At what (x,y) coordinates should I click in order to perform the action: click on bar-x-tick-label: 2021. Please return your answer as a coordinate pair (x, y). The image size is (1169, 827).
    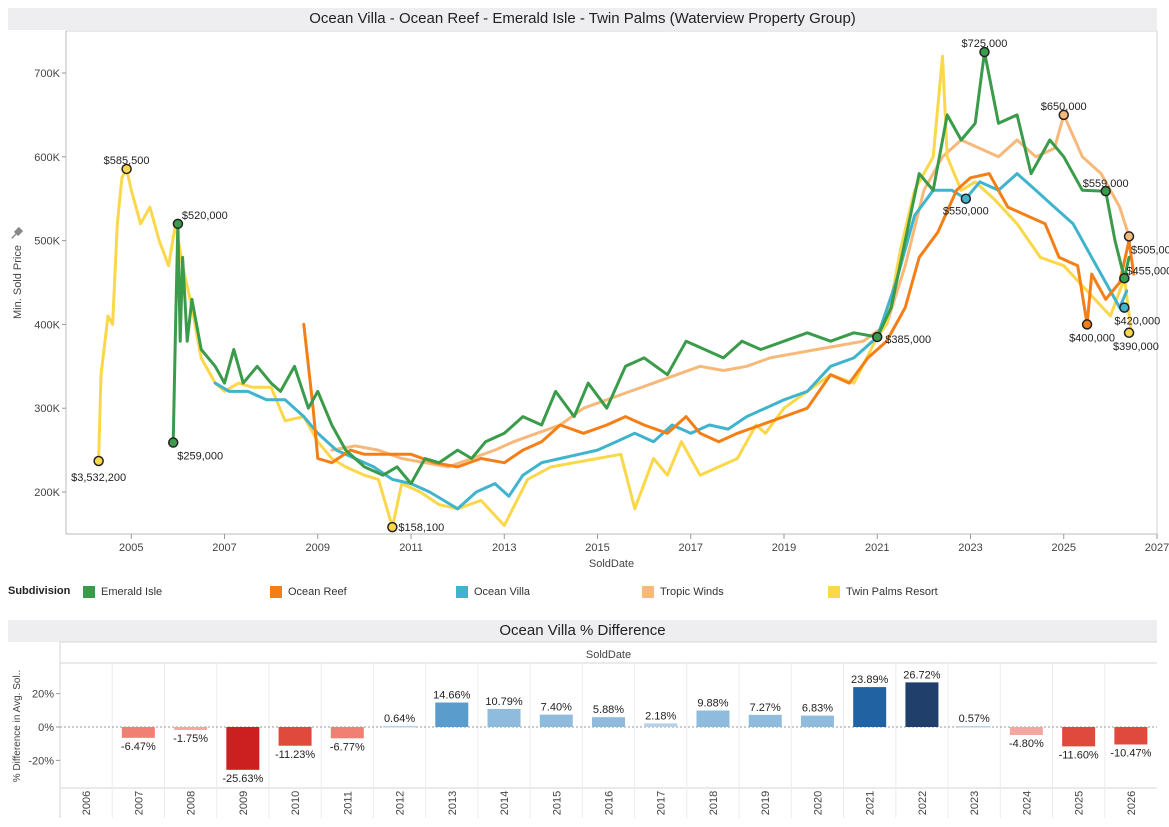
    Looking at the image, I should click on (871, 803).